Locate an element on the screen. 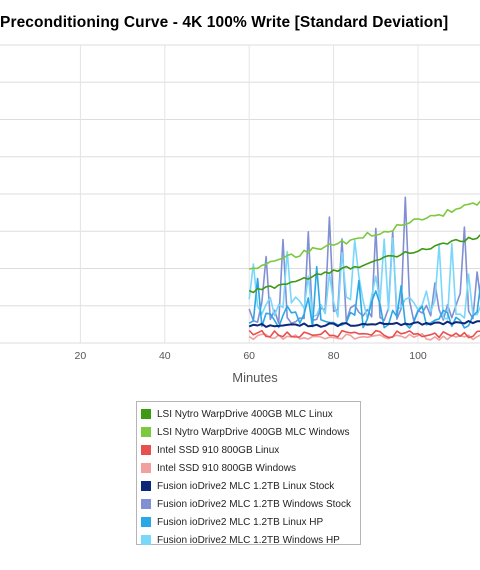 Image resolution: width=480 pixels, height=570 pixels. x-axis-ticks: 020406080100120140160180200220240260280 is located at coordinates (251, 356).